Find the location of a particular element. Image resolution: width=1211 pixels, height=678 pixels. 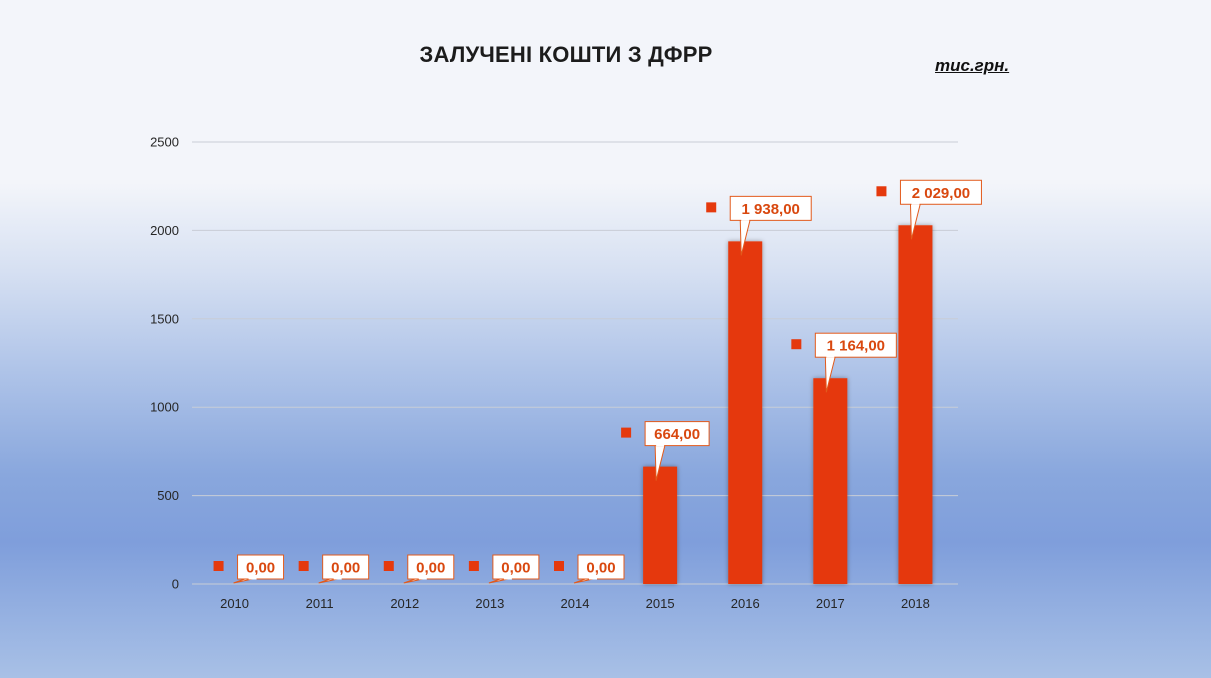

data-label-text: 1 164,00 is located at coordinates (856, 346).